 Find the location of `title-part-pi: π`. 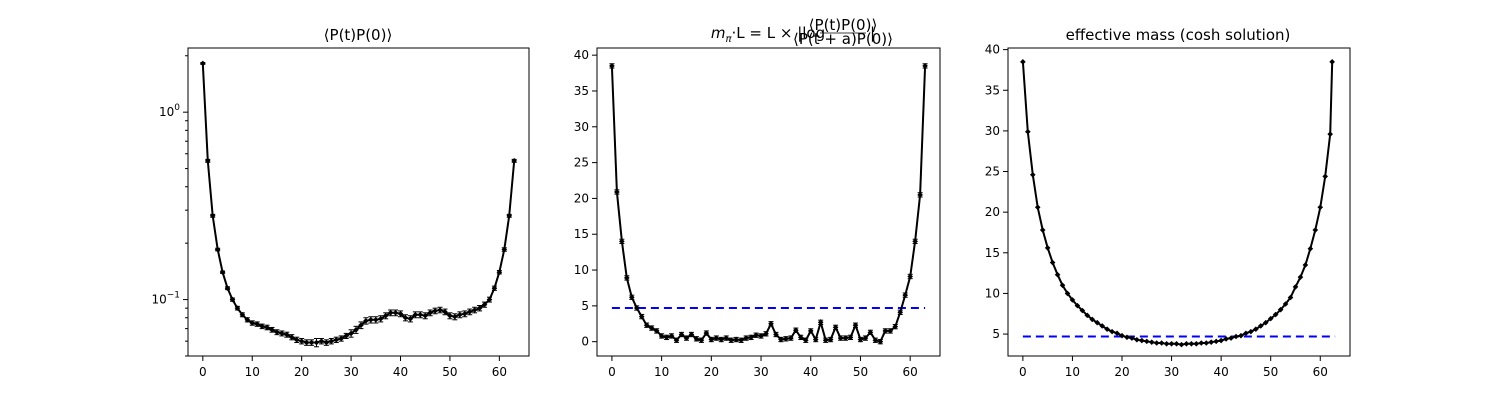

title-part-pi: π is located at coordinates (728, 39).